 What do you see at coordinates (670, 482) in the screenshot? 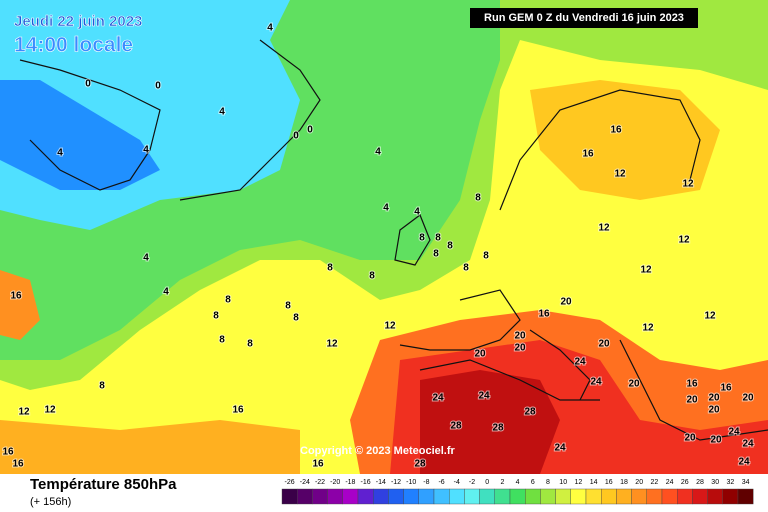
I see `legend-tick-label: 24` at bounding box center [670, 482].